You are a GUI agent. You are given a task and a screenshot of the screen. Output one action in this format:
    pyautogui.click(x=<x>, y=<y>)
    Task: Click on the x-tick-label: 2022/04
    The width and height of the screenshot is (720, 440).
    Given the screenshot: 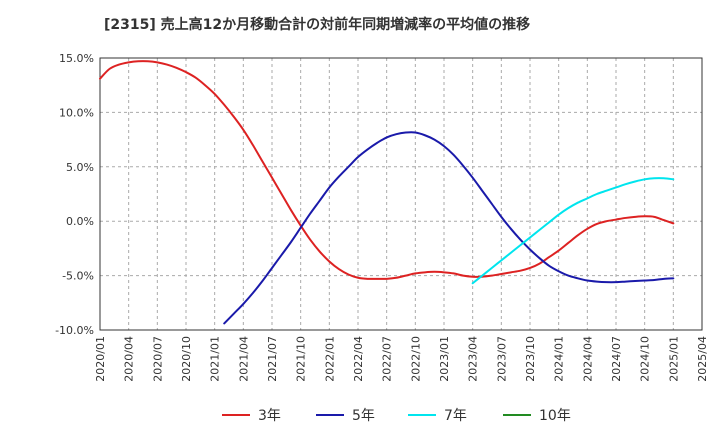 What is the action you would take?
    pyautogui.click(x=358, y=359)
    